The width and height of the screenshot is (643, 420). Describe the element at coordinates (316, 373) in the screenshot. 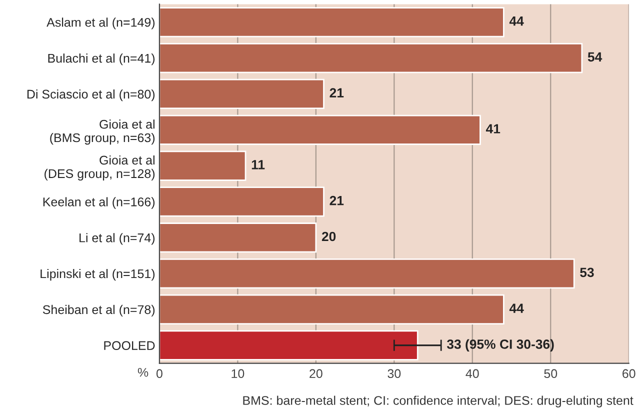

I see `x-tick-label: 20` at that location.